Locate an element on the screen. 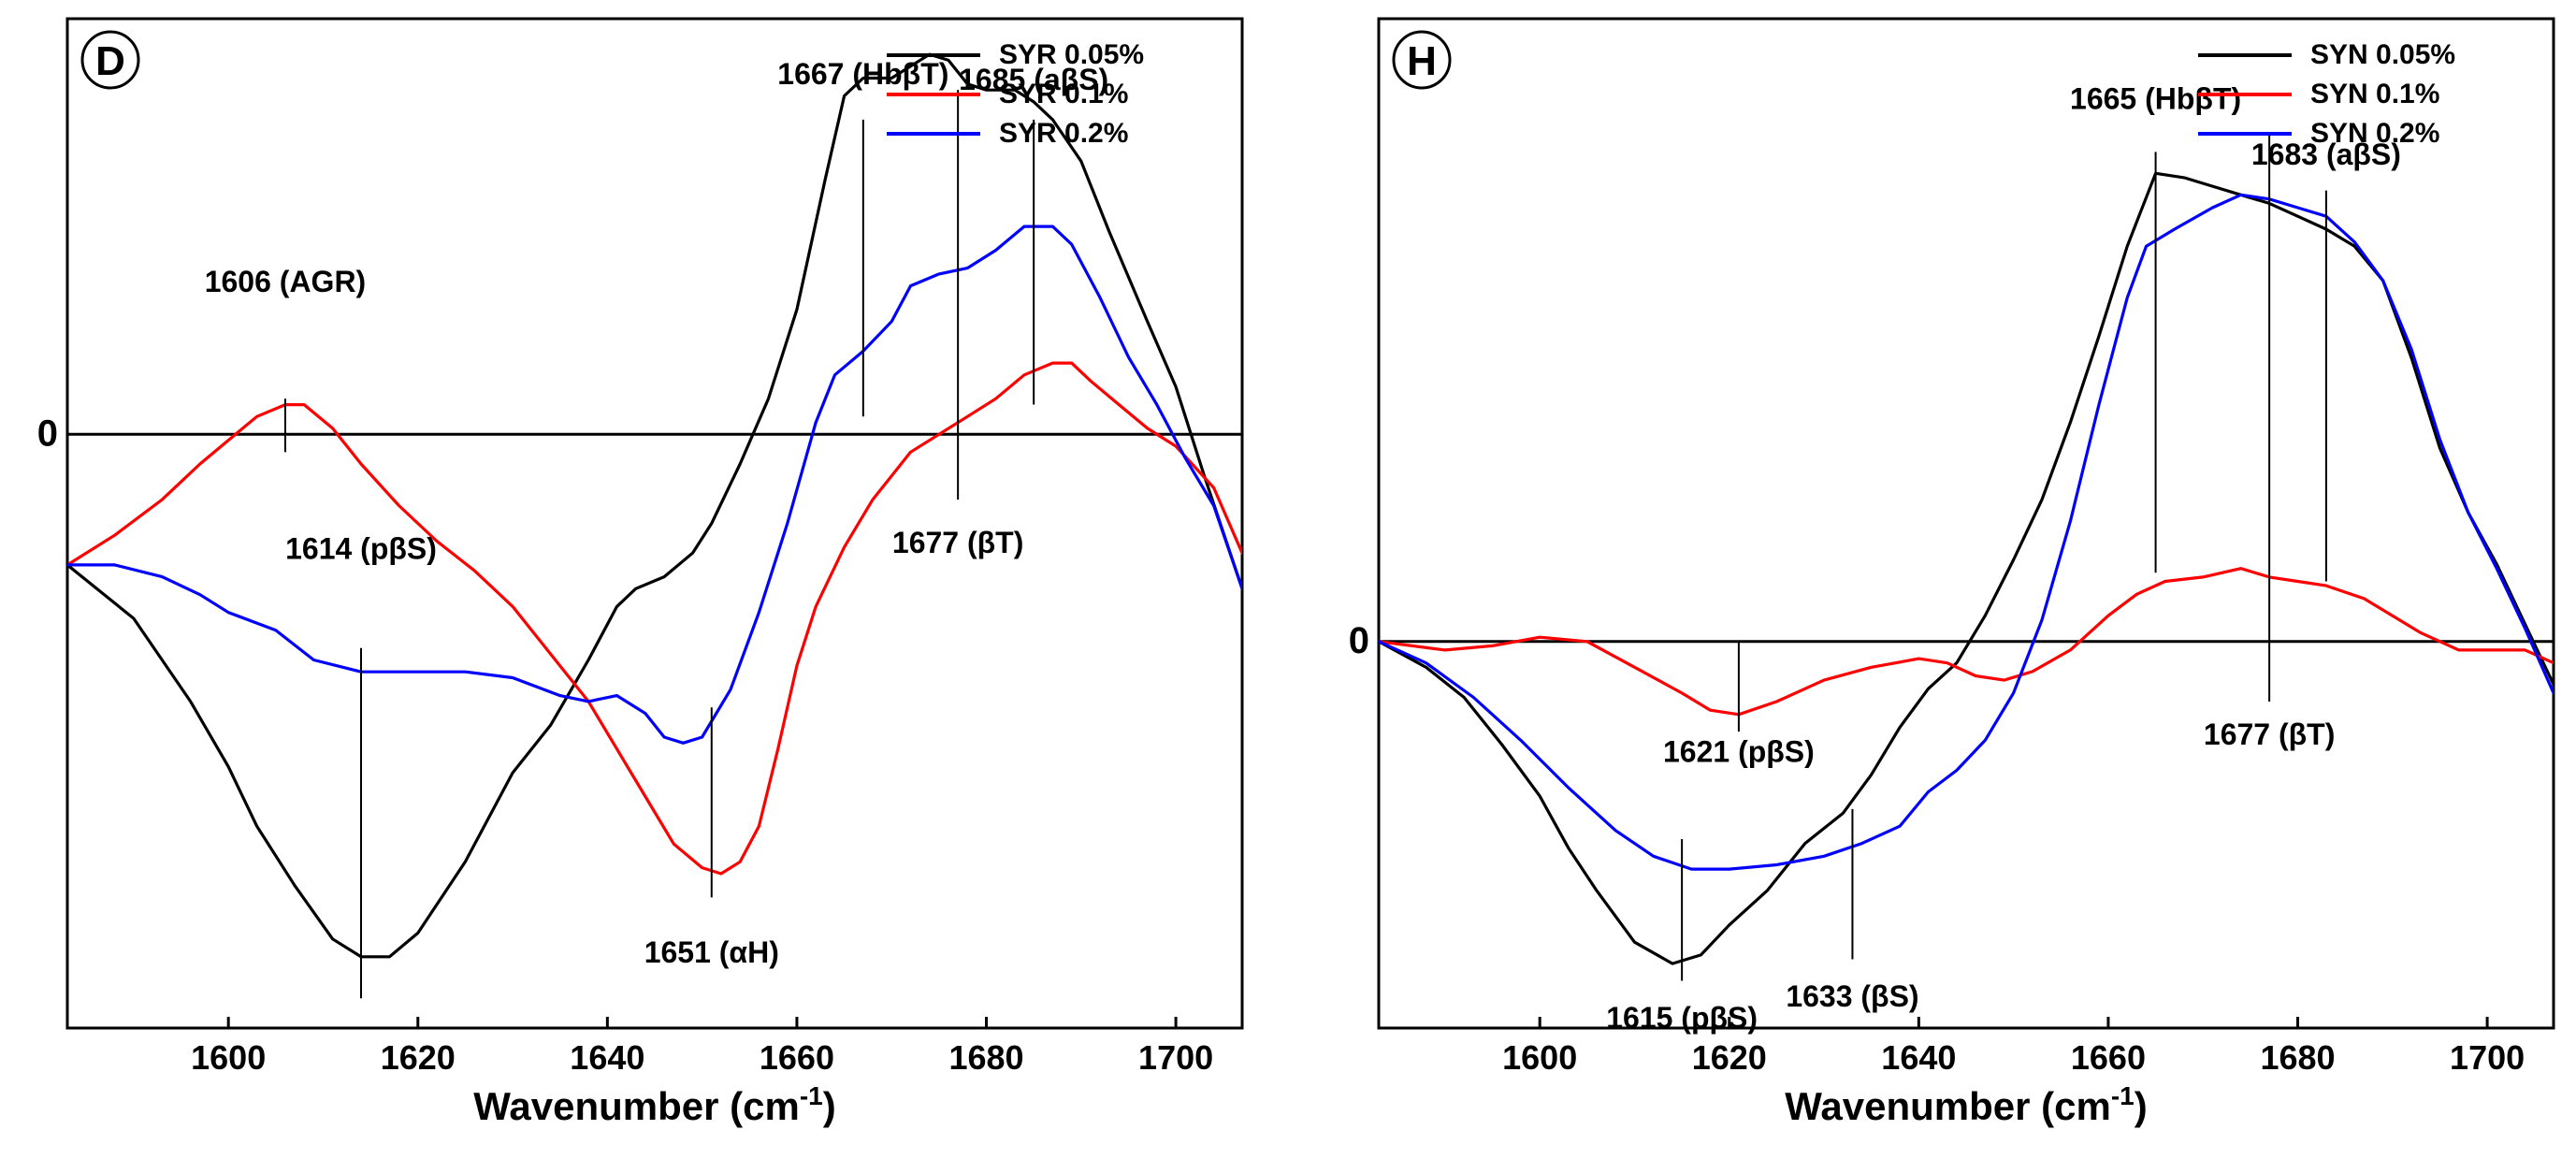 This screenshot has height=1159, width=2576. legend-label: SYR 0.05% is located at coordinates (1071, 54).